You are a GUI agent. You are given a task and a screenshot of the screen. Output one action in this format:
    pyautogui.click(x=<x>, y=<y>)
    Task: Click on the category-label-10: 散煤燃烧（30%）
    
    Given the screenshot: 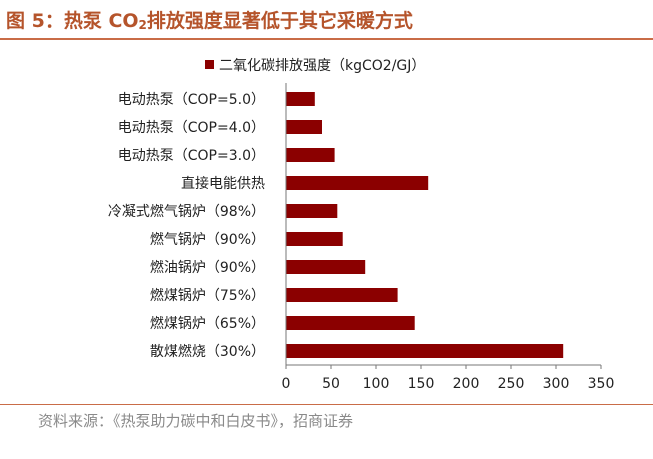 What is the action you would take?
    pyautogui.click(x=207, y=351)
    